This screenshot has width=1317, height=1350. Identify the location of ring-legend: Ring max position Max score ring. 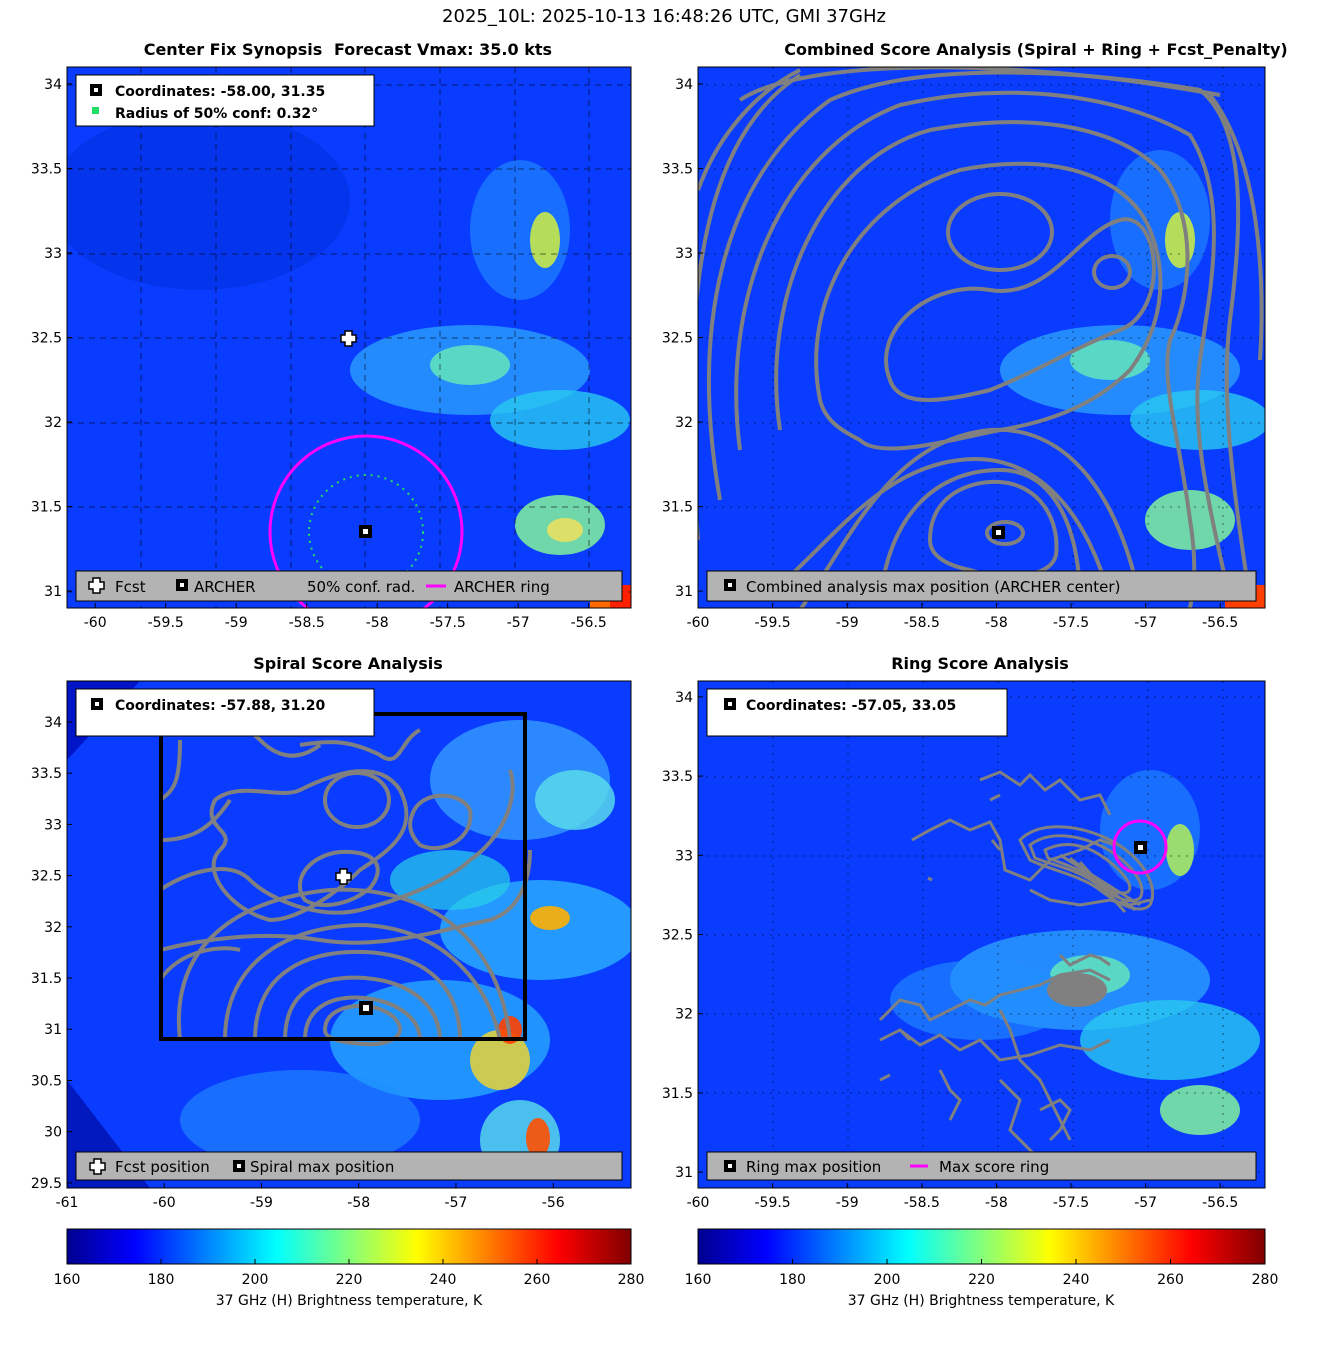
(981, 1166).